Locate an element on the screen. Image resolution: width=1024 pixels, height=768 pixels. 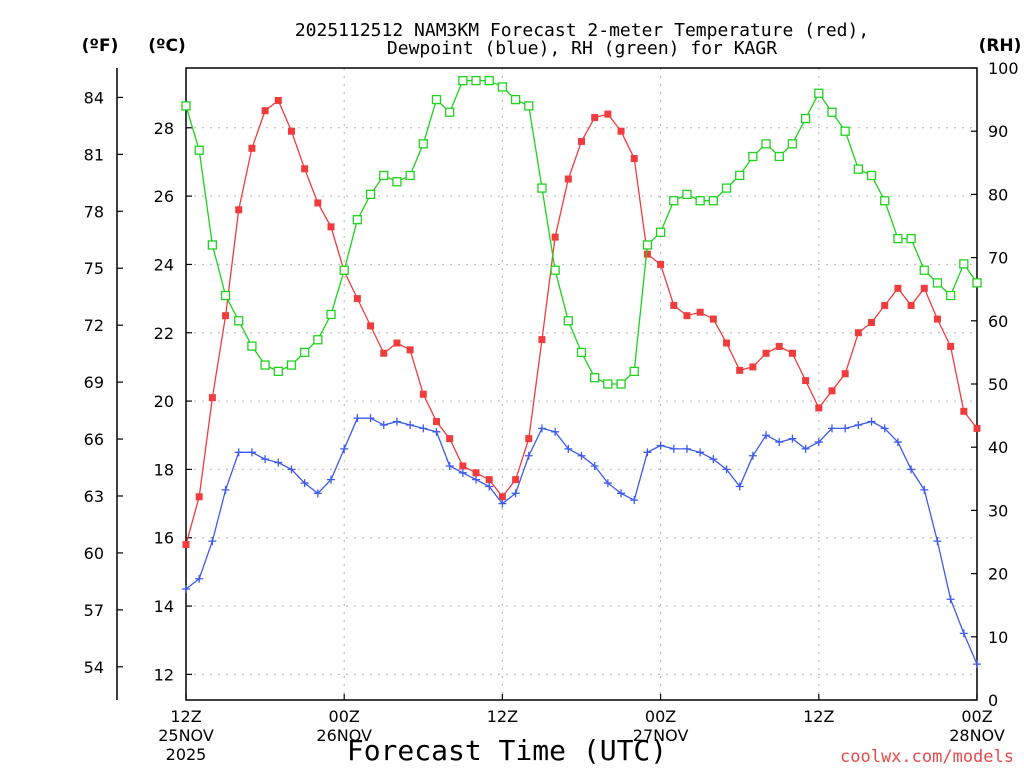
c-tick-label: 22 is located at coordinates (164, 333).